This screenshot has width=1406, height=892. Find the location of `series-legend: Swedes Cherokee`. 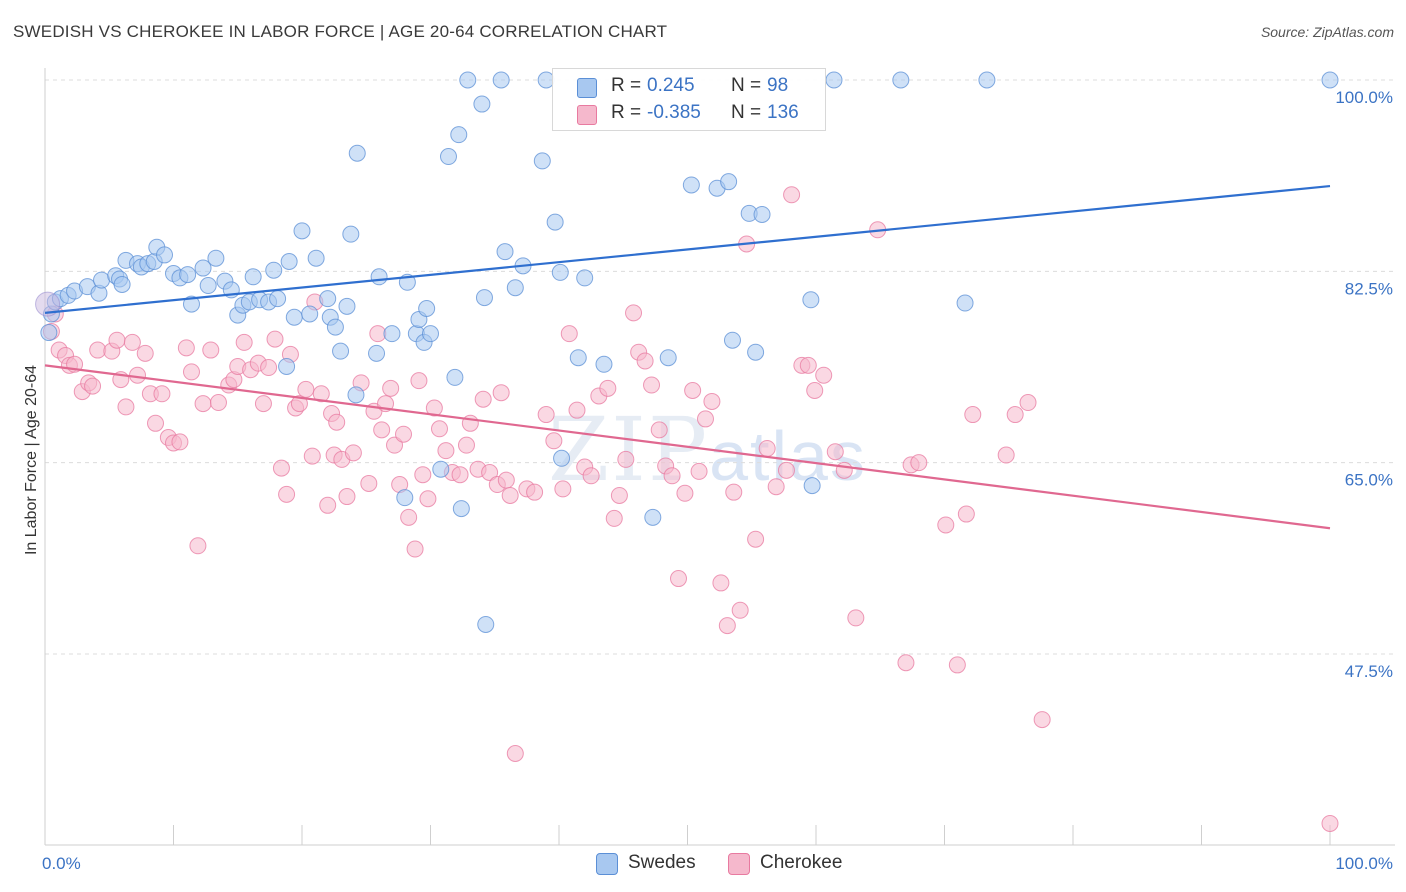

series-legend: Swedes Cherokee is located at coordinates (703, 865).